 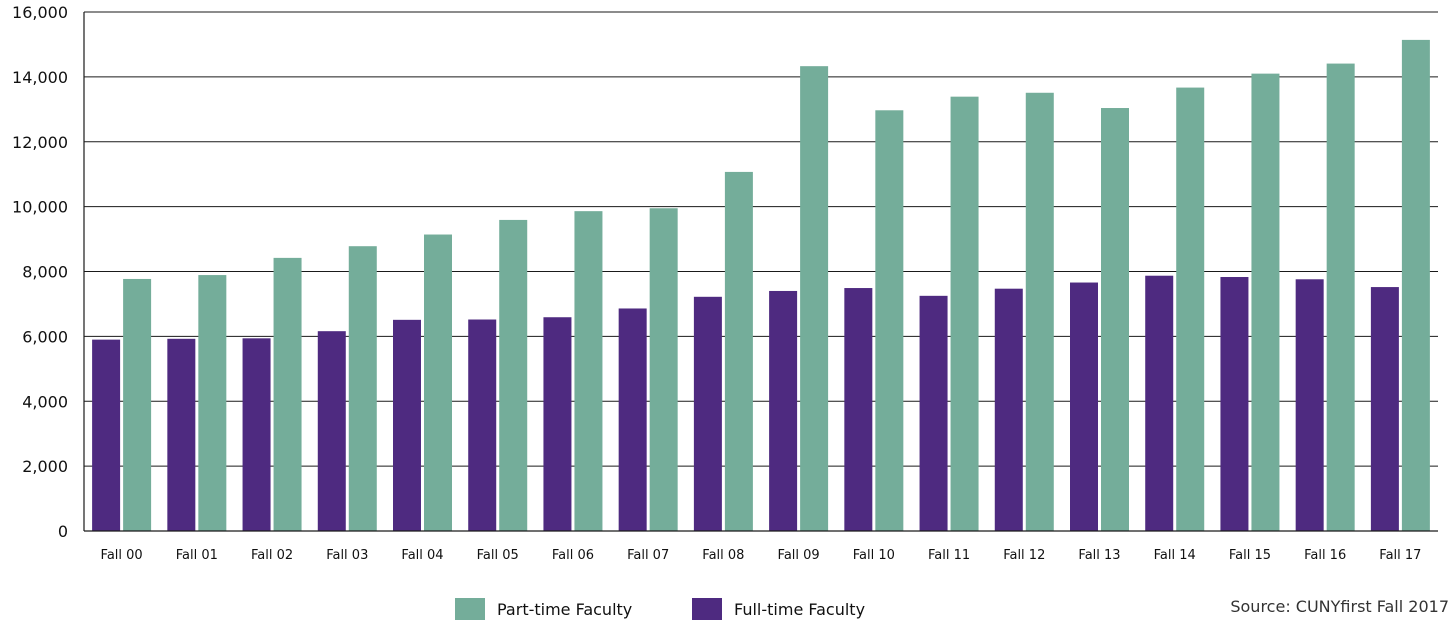 What do you see at coordinates (45, 336) in the screenshot?
I see `y-tick-label: 6,000` at bounding box center [45, 336].